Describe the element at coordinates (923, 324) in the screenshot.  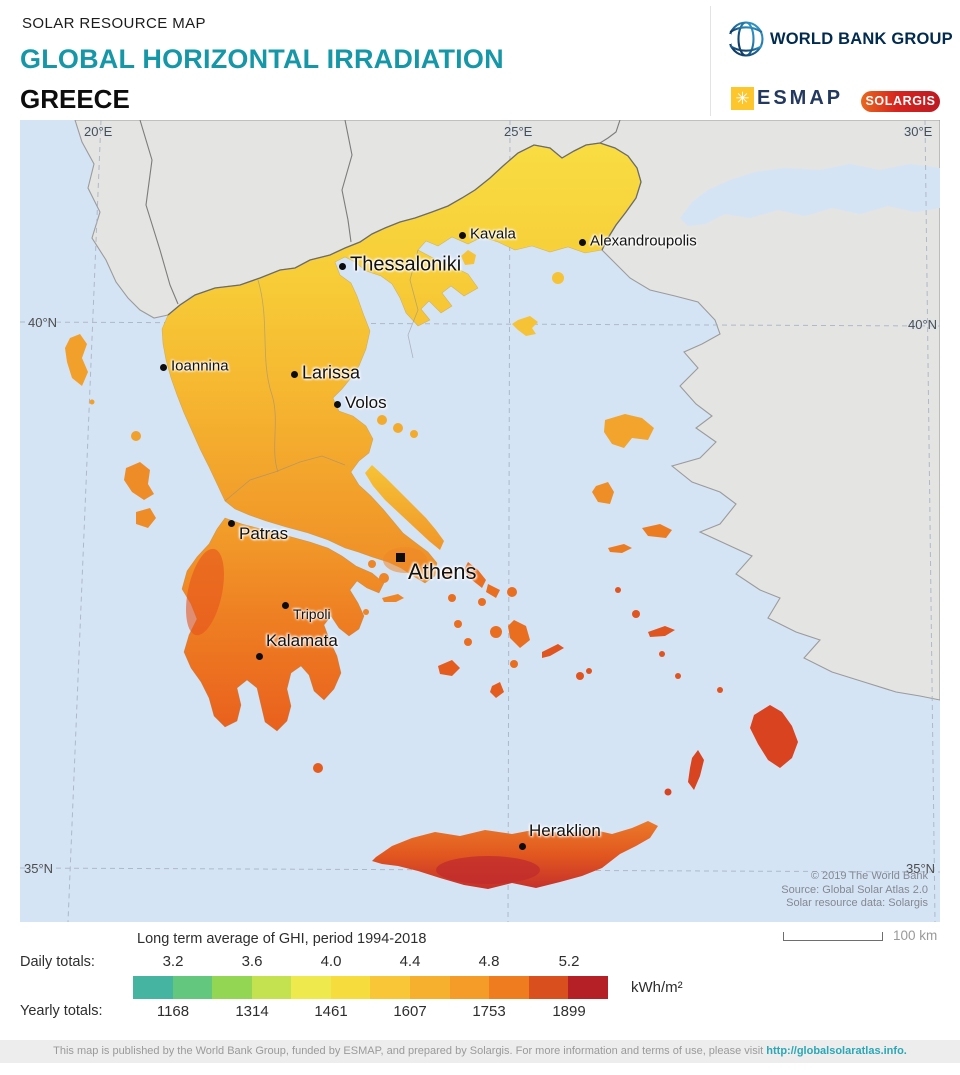
I see `lat-label-40n-right: 40°N` at that location.